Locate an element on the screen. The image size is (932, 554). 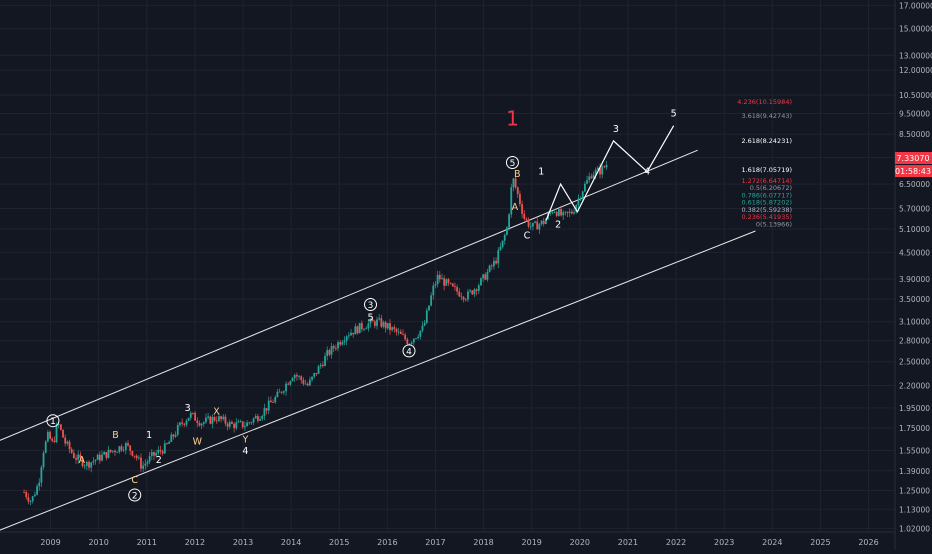
wave-label: C is located at coordinates (527, 236).